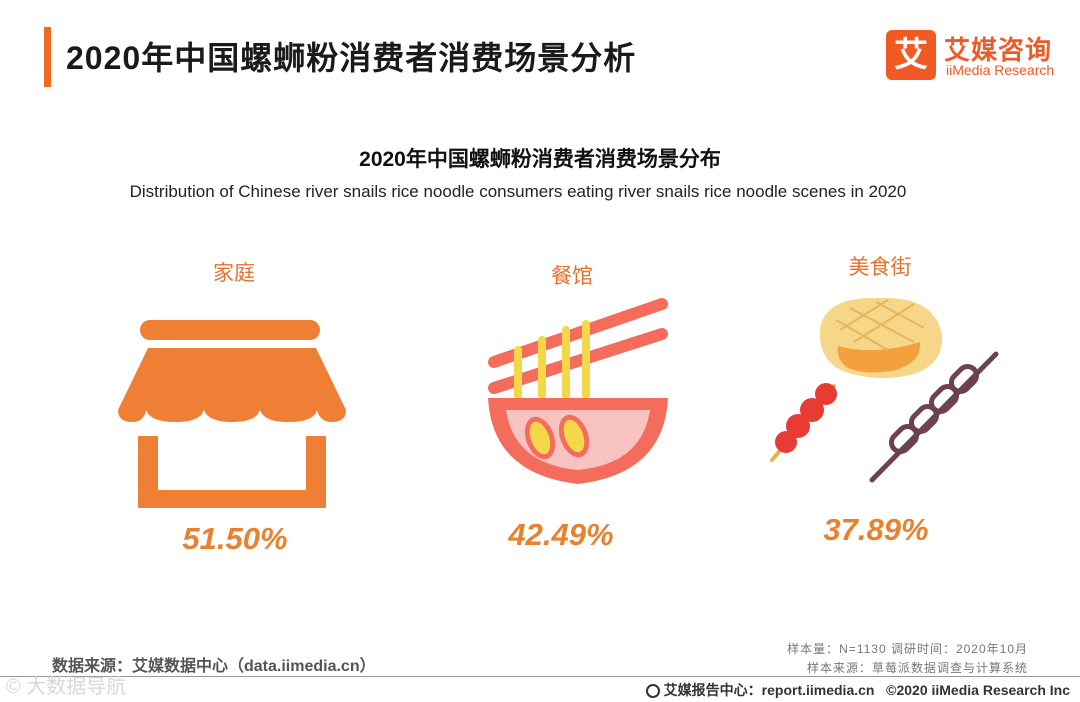  Describe the element at coordinates (652, 691) in the screenshot. I see `globe-icon` at that location.